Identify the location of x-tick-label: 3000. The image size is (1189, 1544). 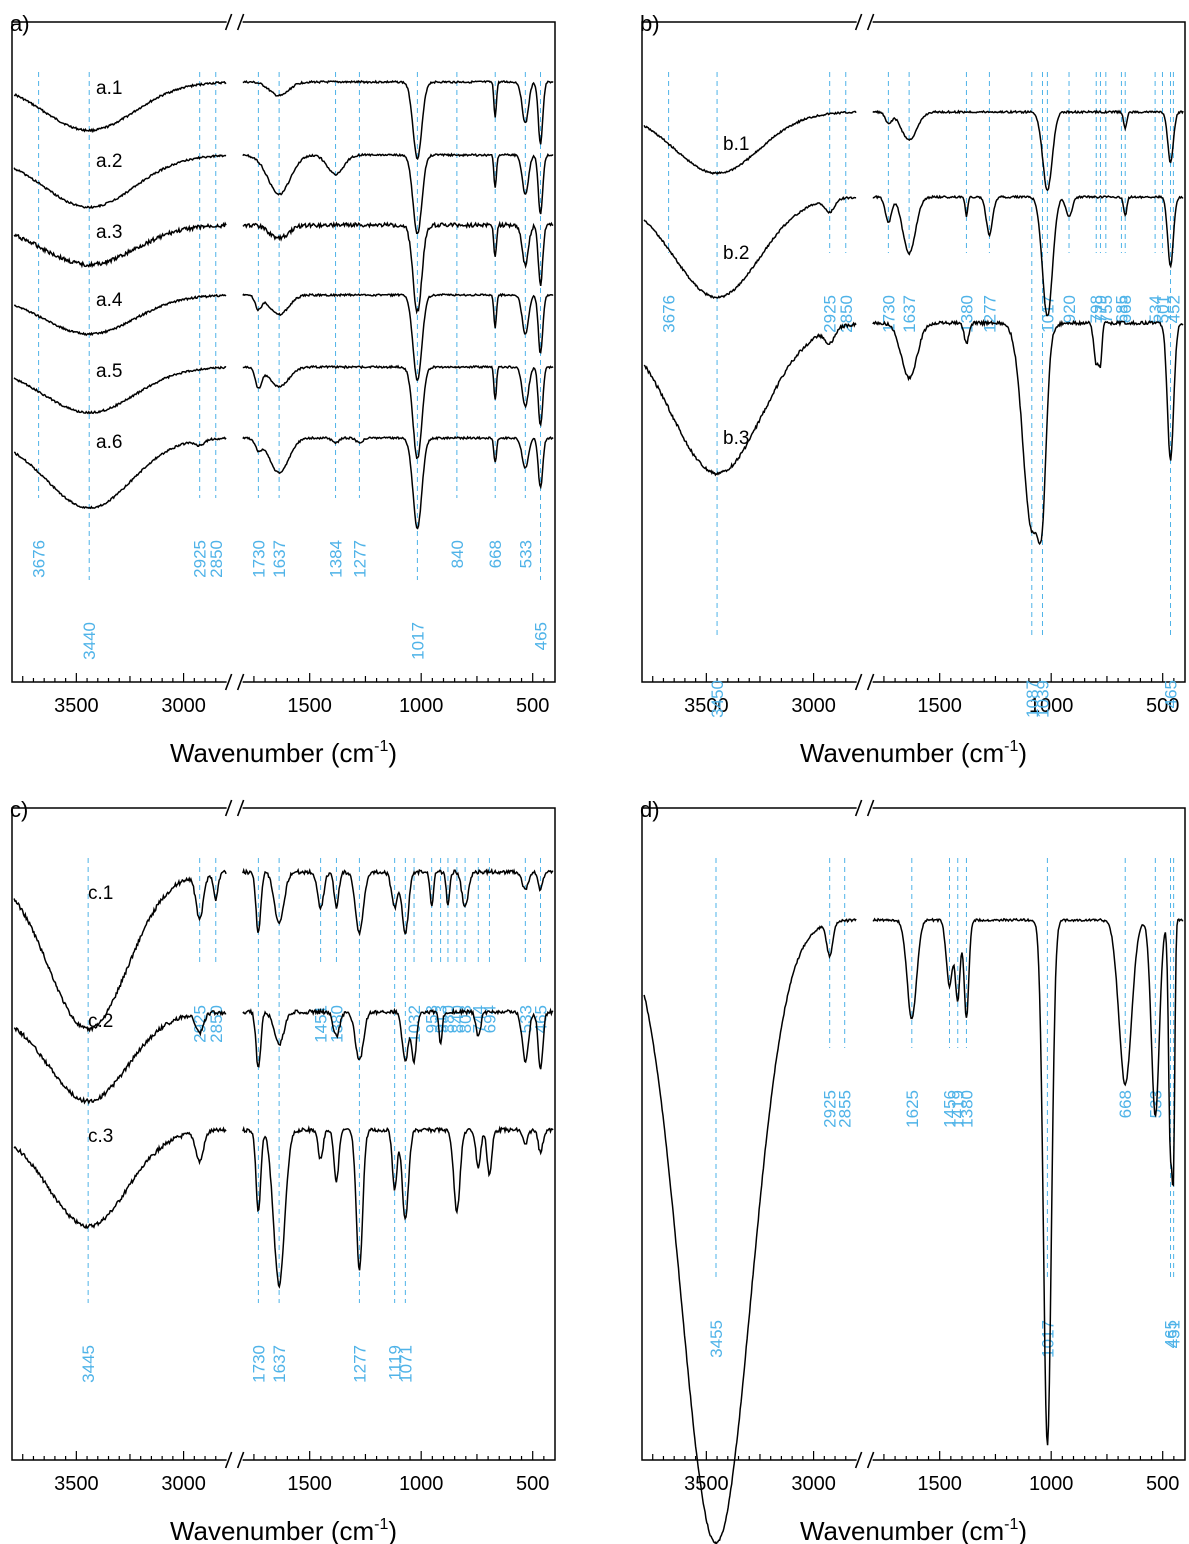
(183, 1484).